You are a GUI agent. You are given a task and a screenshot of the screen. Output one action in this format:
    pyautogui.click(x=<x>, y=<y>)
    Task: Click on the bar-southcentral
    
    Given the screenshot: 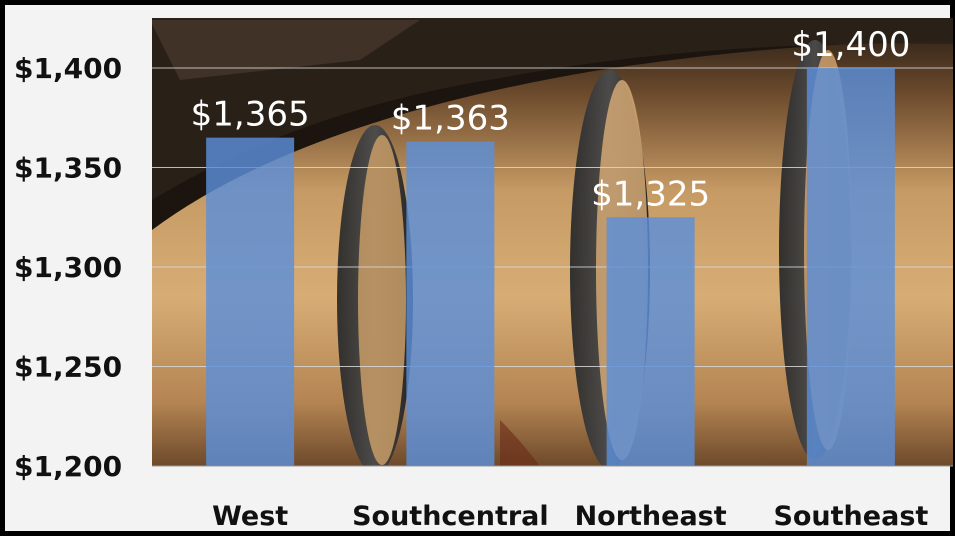 What is the action you would take?
    pyautogui.click(x=450, y=303)
    